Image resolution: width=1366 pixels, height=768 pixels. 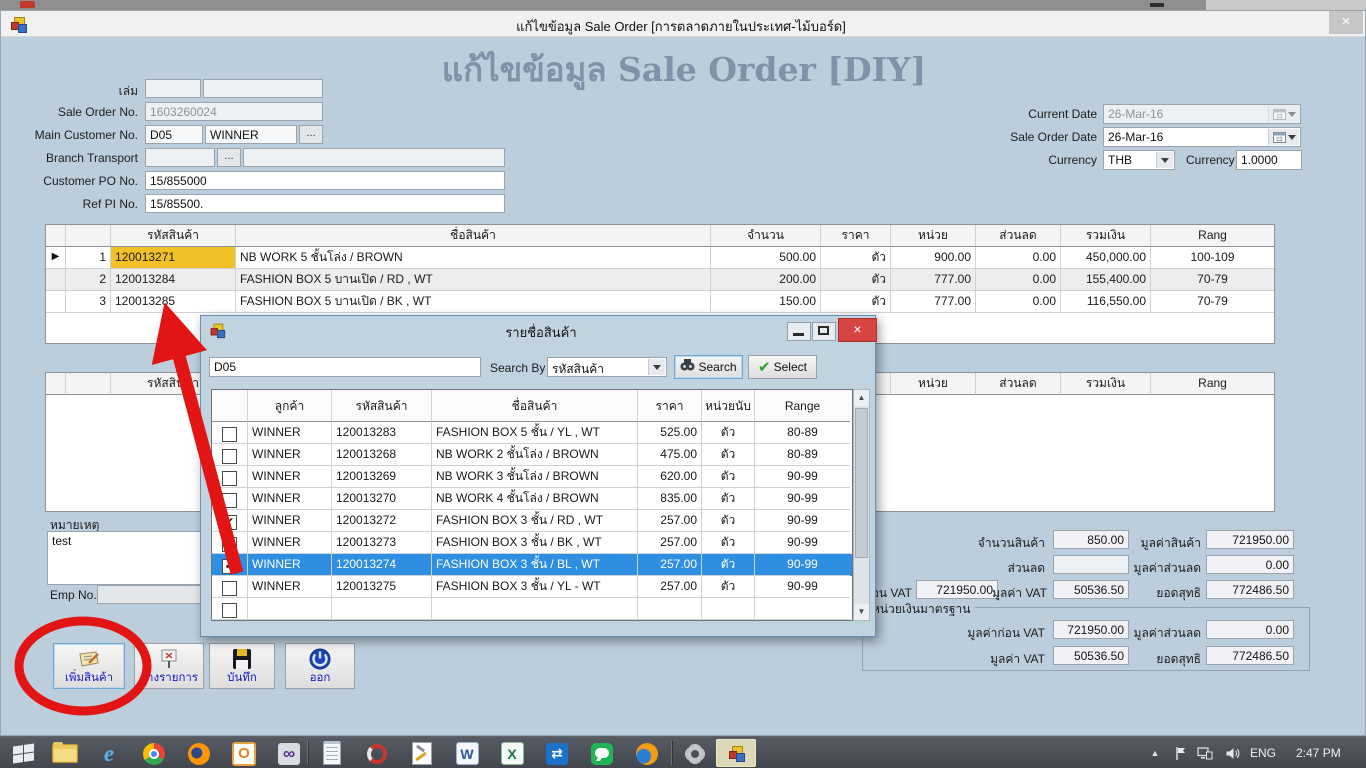 I want to click on product-row-empty, so click(x=532, y=609).